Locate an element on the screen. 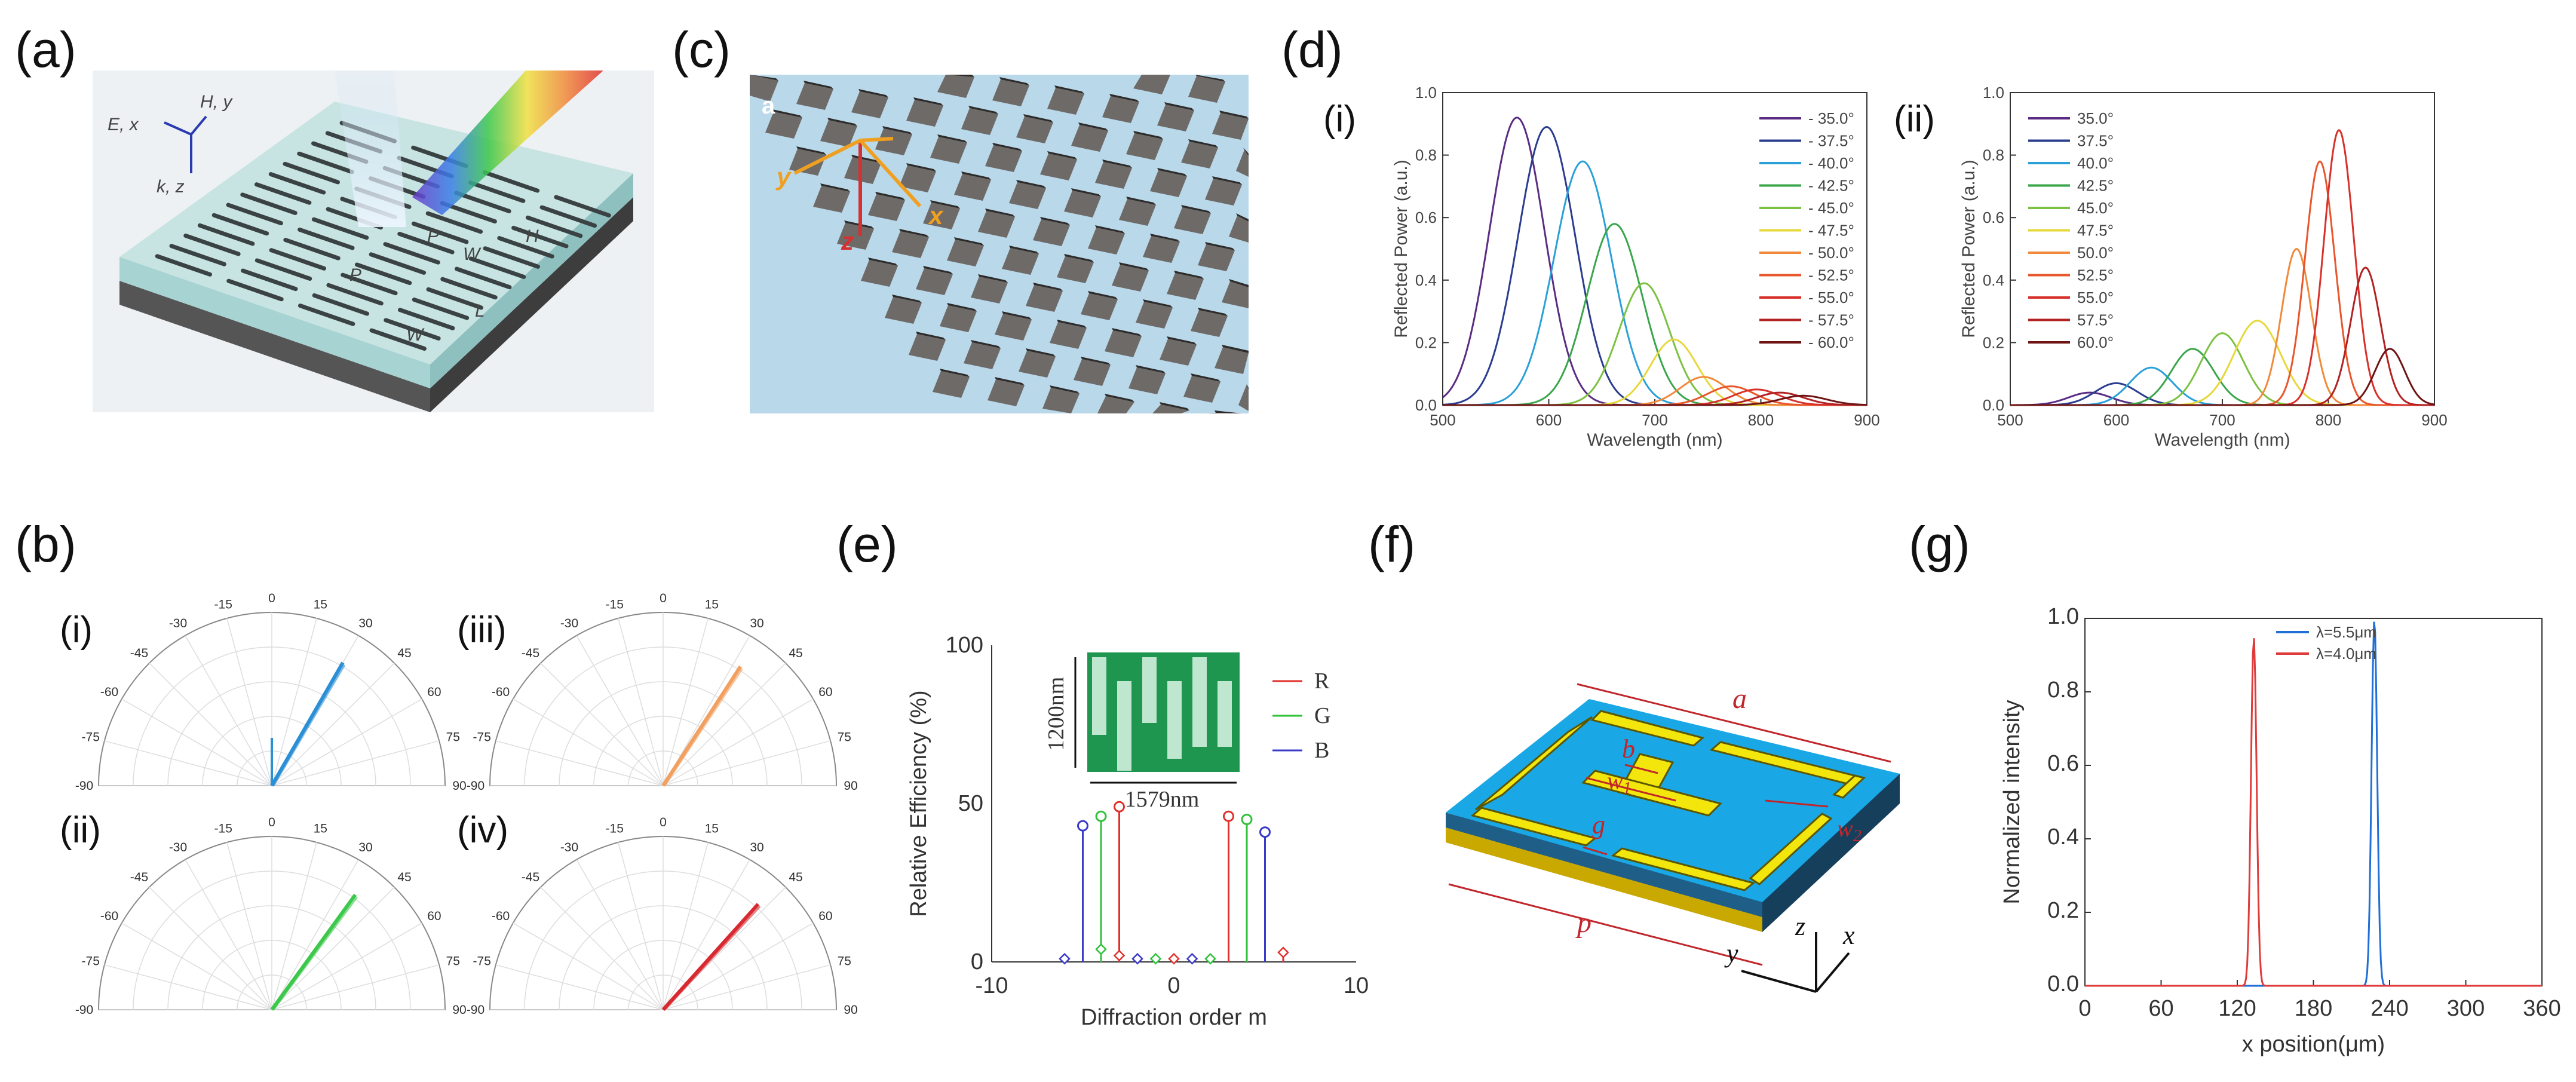 Image resolution: width=2576 pixels, height=1082 pixels. polar-angle-label: -15 is located at coordinates (615, 605).